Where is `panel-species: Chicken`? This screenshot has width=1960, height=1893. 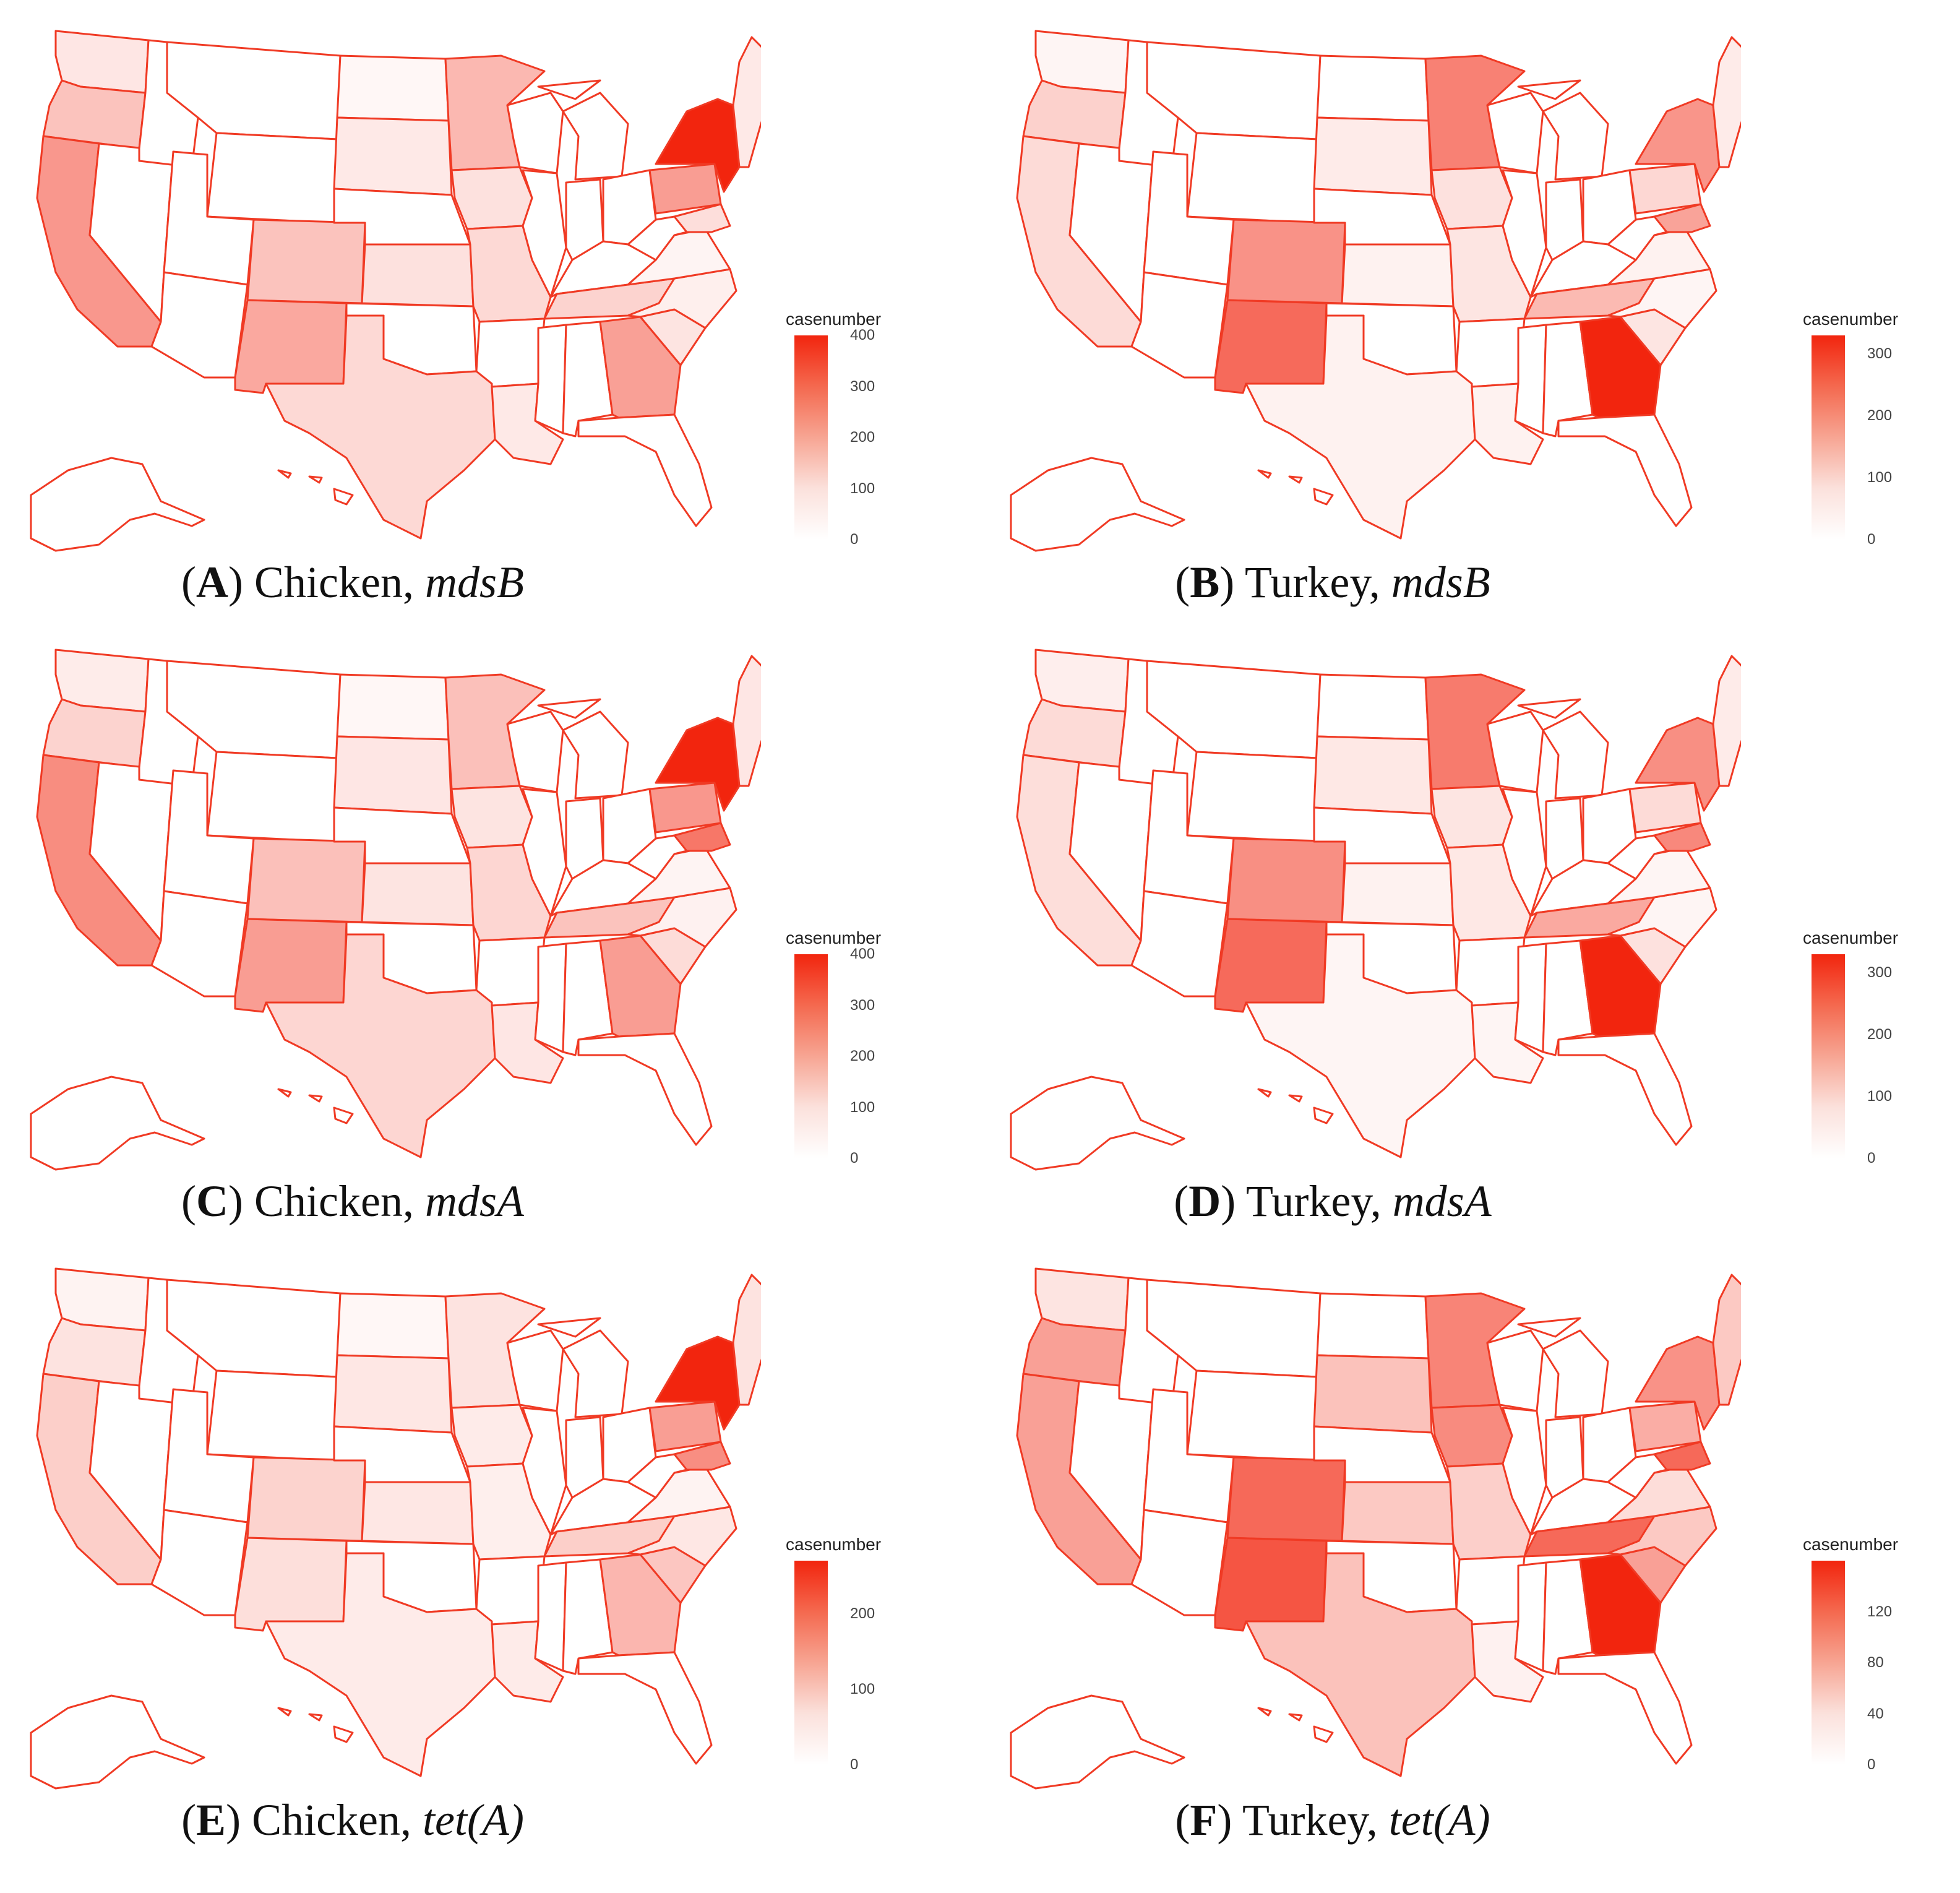 panel-species: Chicken is located at coordinates (327, 1820).